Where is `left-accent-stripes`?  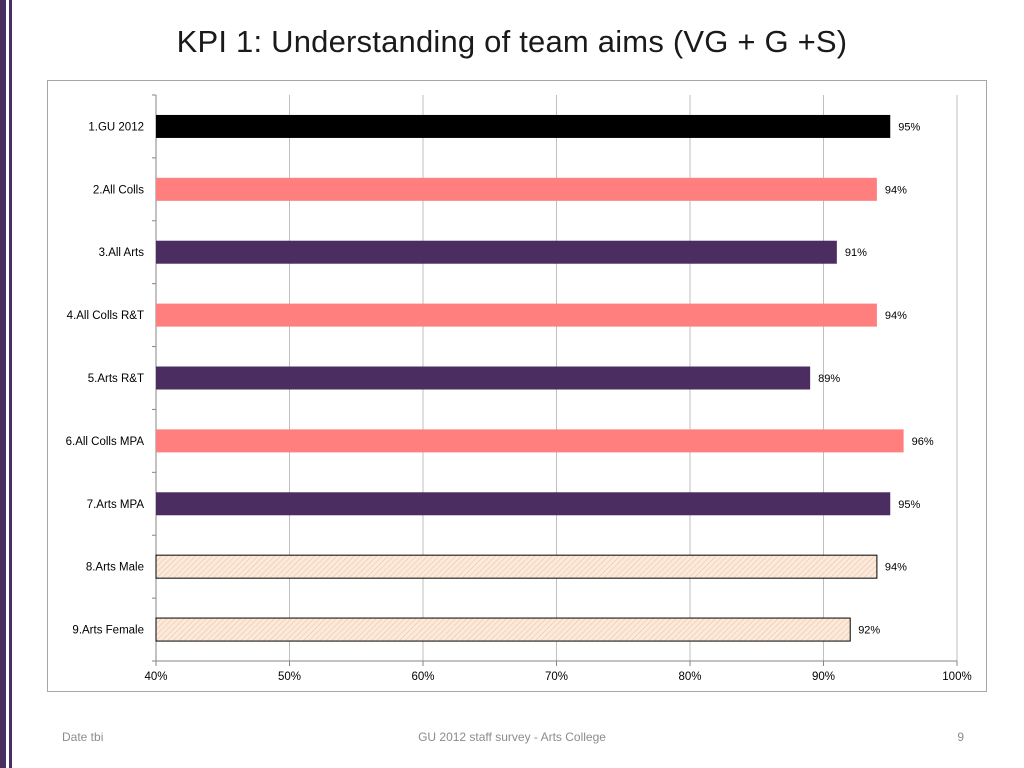 left-accent-stripes is located at coordinates (7, 384).